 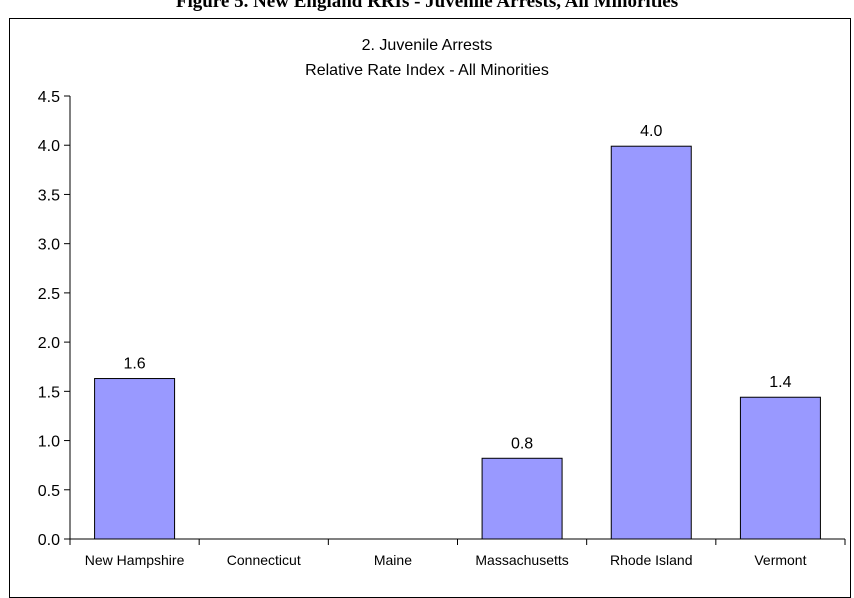 I want to click on y-tick-label: 0.0, so click(x=49, y=540).